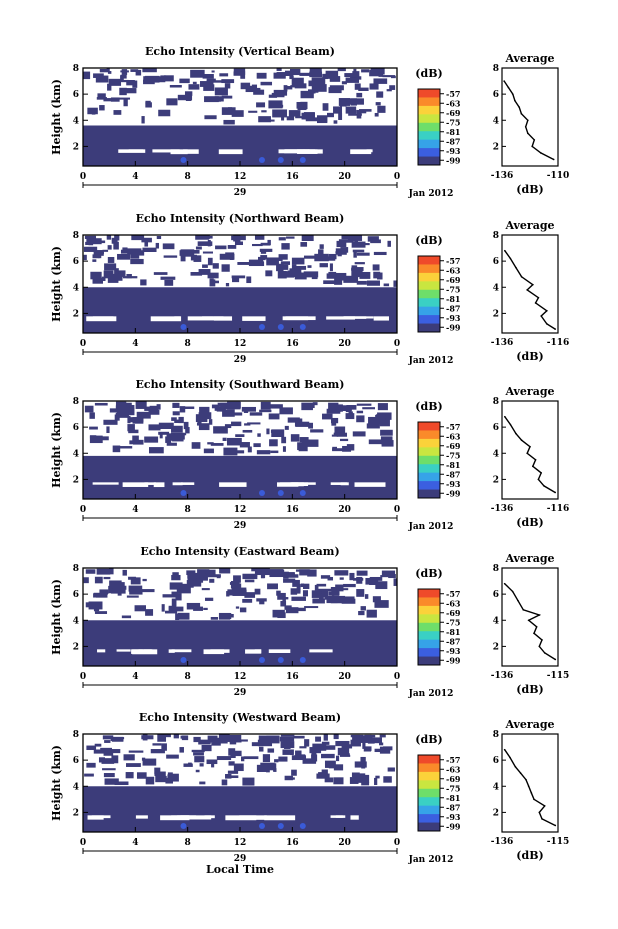 The width and height of the screenshot is (618, 929). I want to click on ytick-label: 2, so click(76, 480).